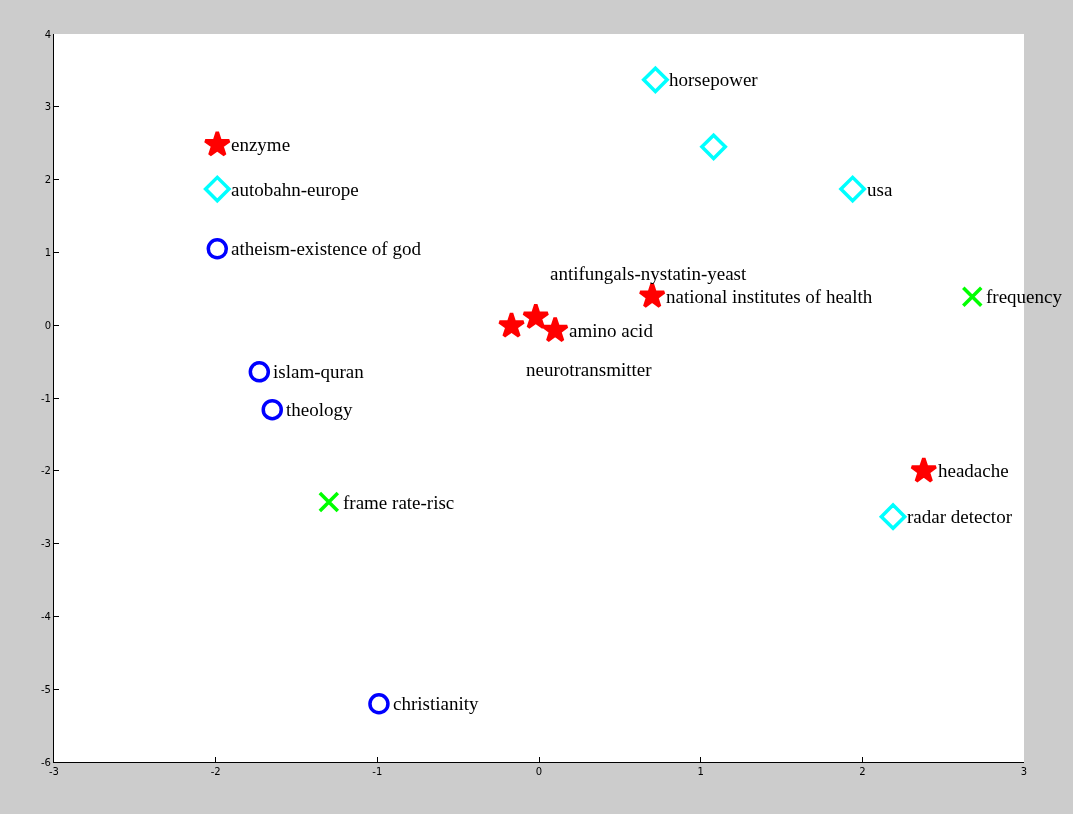 The height and width of the screenshot is (814, 1073). Describe the element at coordinates (261, 144) in the screenshot. I see `annotation: enzyme` at that location.